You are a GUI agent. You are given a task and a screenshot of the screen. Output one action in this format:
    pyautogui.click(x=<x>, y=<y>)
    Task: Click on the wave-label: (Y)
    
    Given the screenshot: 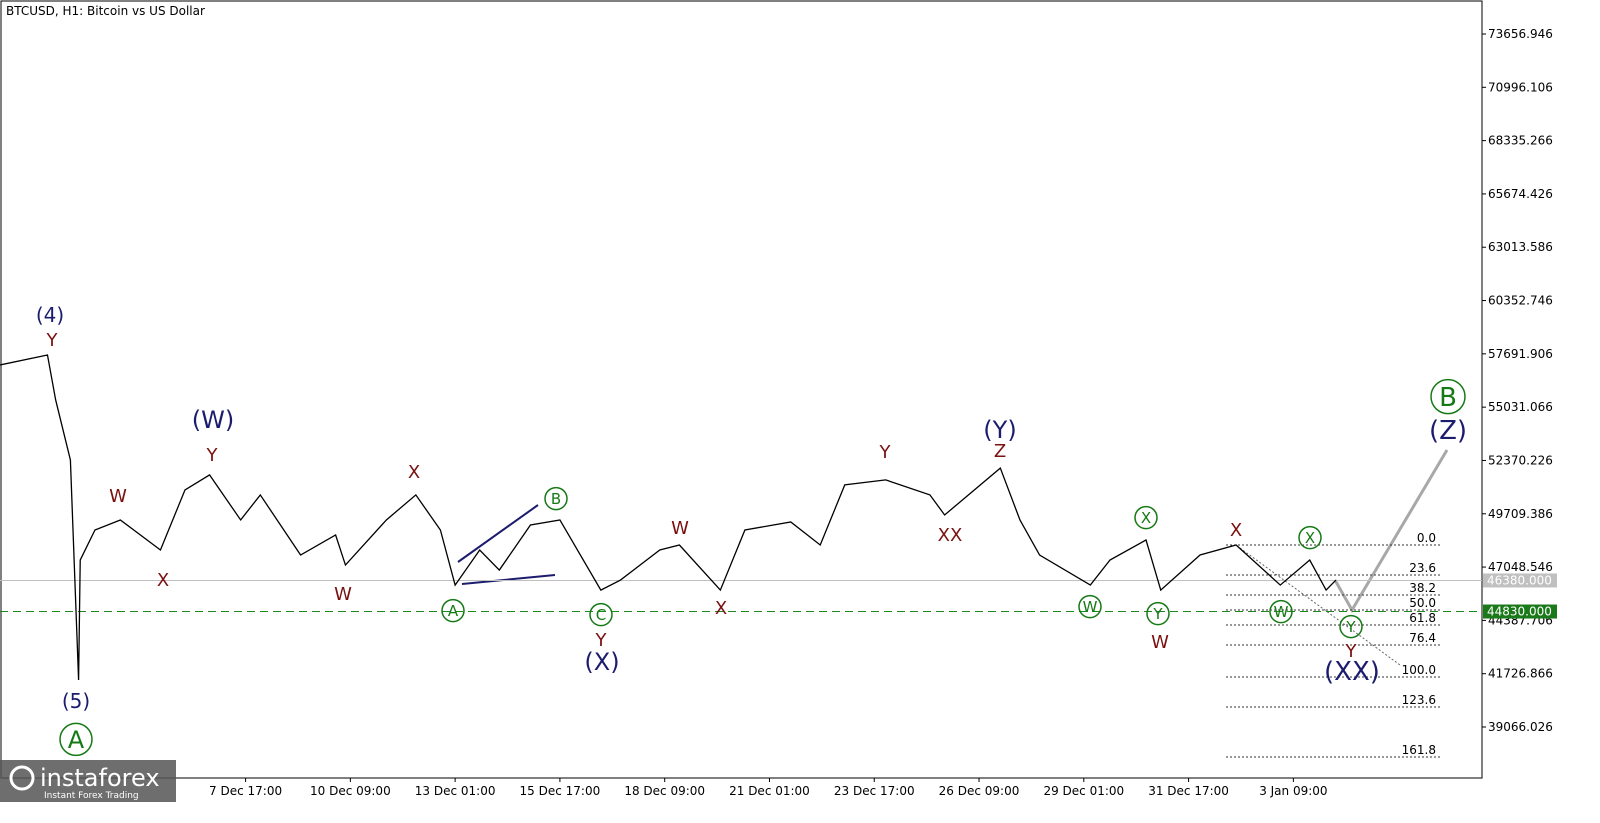 What is the action you would take?
    pyautogui.click(x=999, y=430)
    